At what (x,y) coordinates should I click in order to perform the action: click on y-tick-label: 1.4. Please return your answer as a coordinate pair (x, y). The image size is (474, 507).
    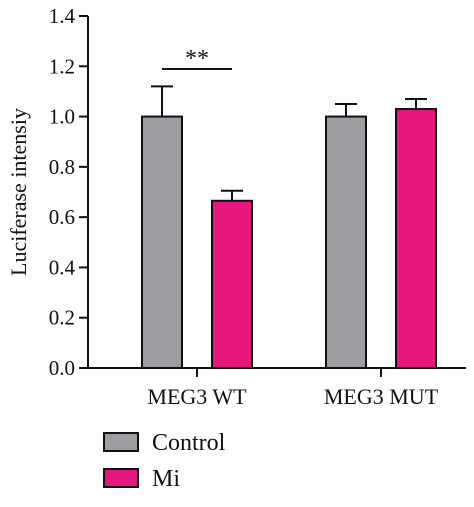
    Looking at the image, I should click on (62, 16).